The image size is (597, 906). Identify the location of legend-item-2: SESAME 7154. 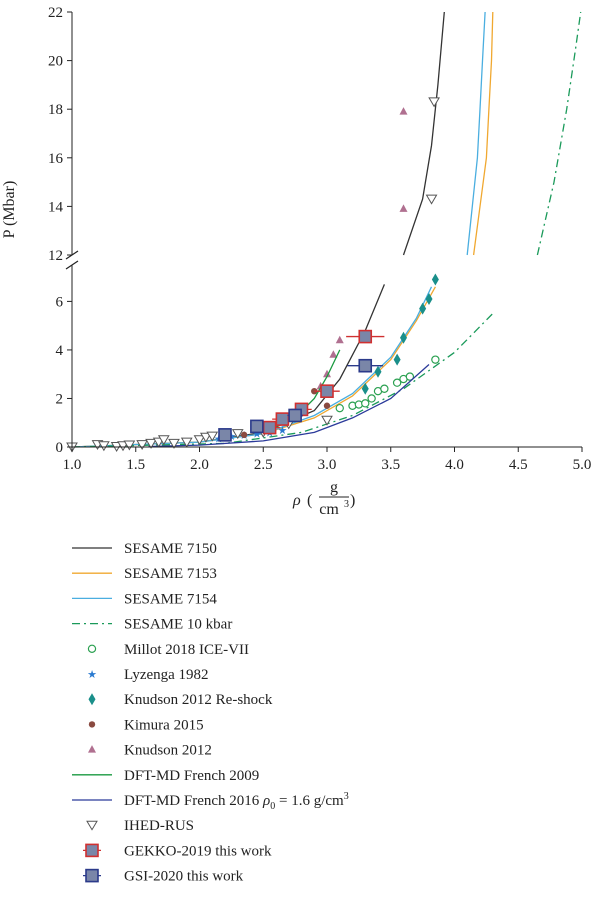
(144, 599).